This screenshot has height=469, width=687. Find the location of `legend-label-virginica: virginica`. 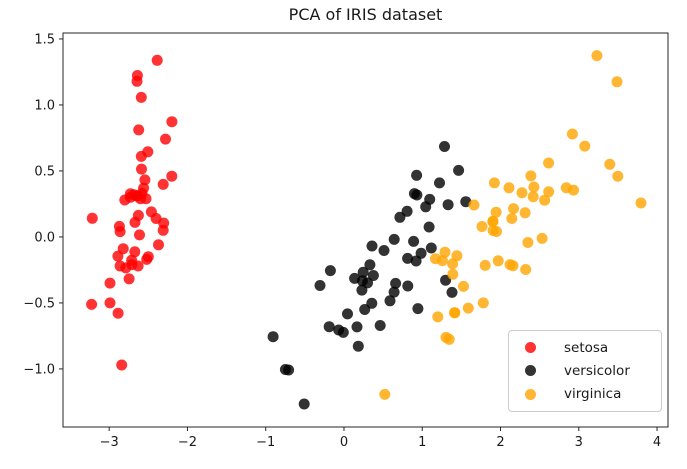

legend-label-virginica: virginica is located at coordinates (593, 394).